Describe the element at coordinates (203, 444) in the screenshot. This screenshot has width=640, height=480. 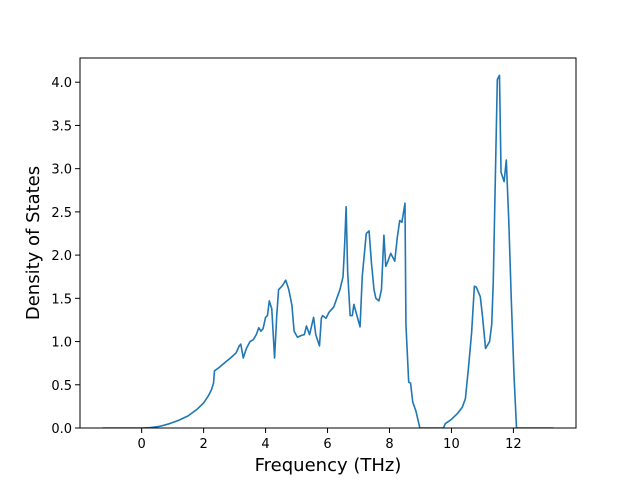
I see `x-tick-label: 2` at that location.